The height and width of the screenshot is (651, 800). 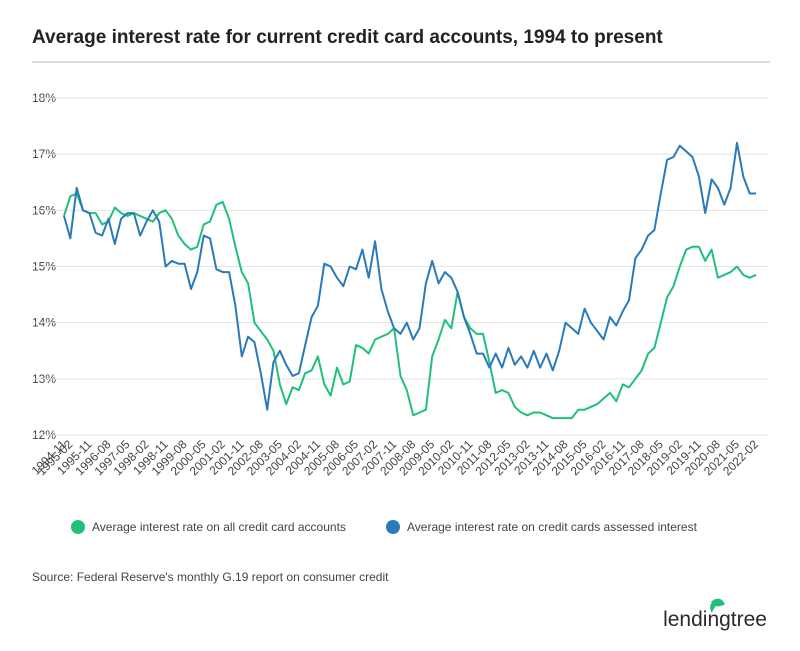 What do you see at coordinates (718, 605) in the screenshot?
I see `logo-icon` at bounding box center [718, 605].